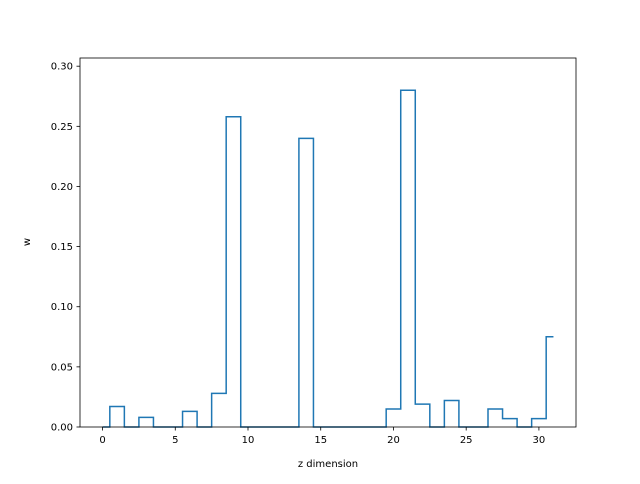  What do you see at coordinates (27, 242) in the screenshot?
I see `y-axis-label: w` at bounding box center [27, 242].